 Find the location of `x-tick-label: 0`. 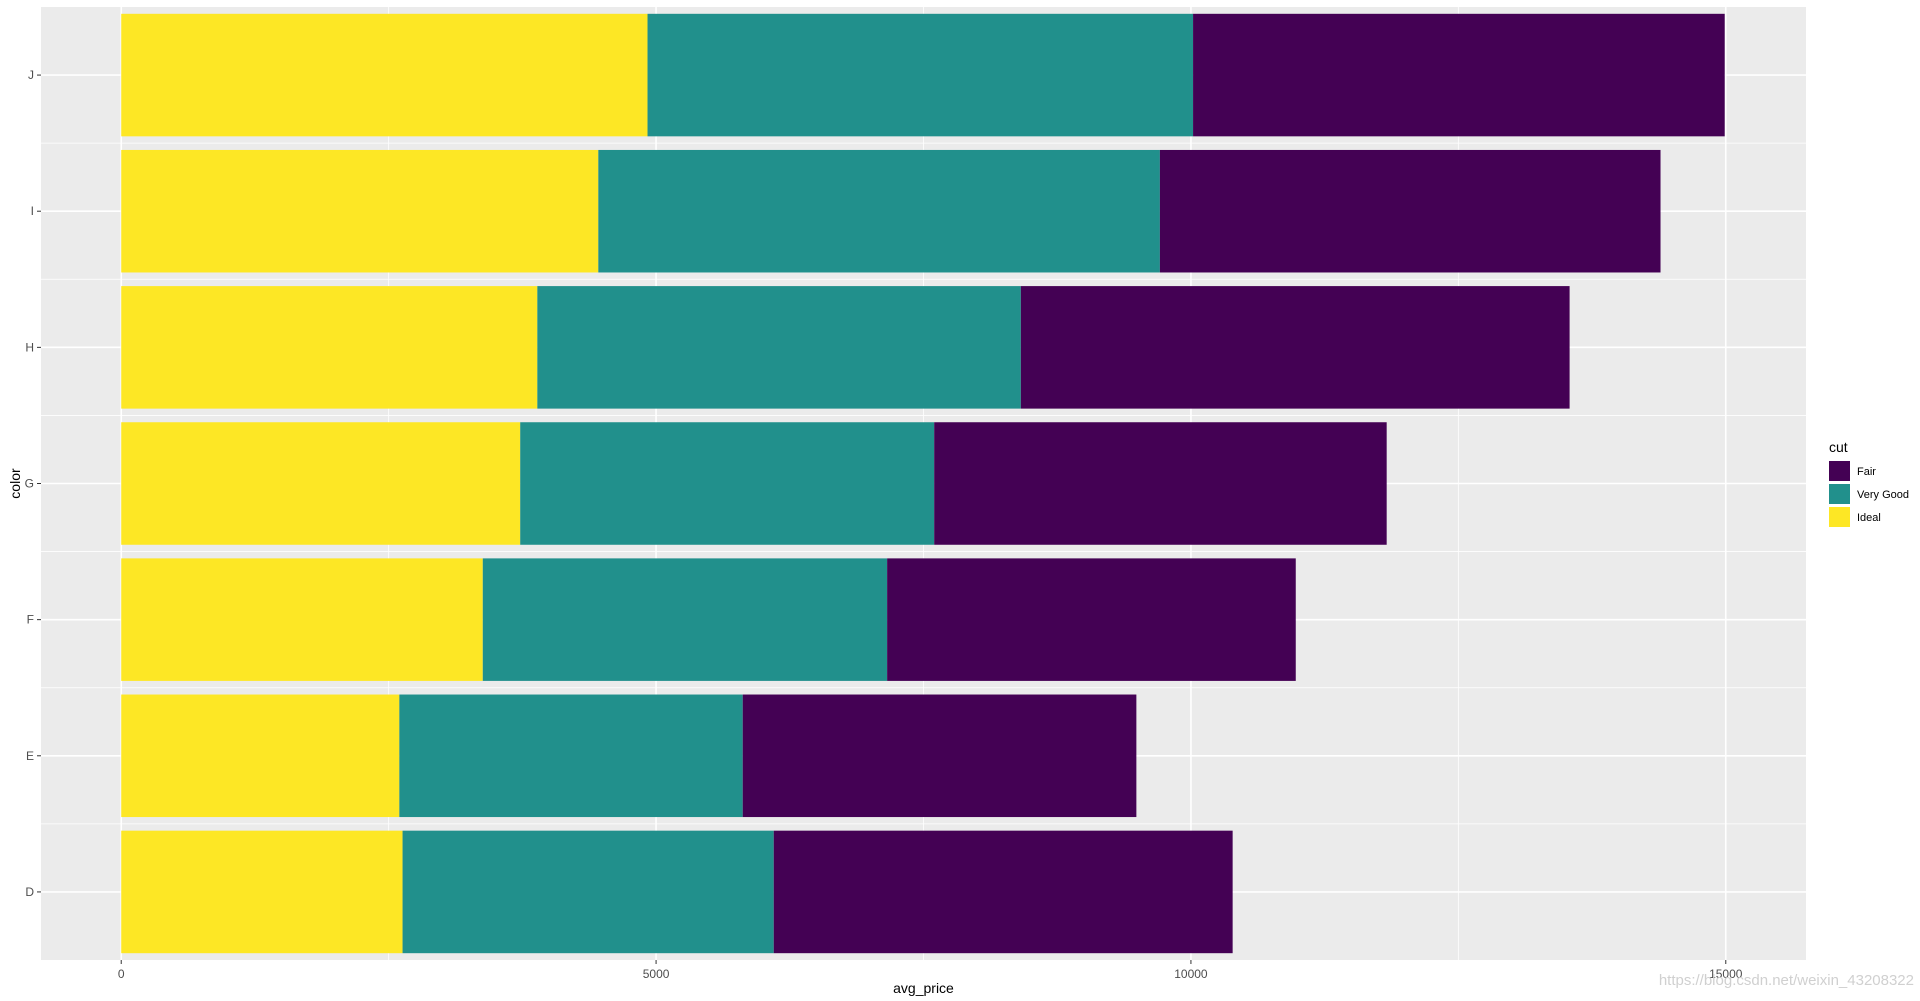

x-tick-label: 0 is located at coordinates (121, 974).